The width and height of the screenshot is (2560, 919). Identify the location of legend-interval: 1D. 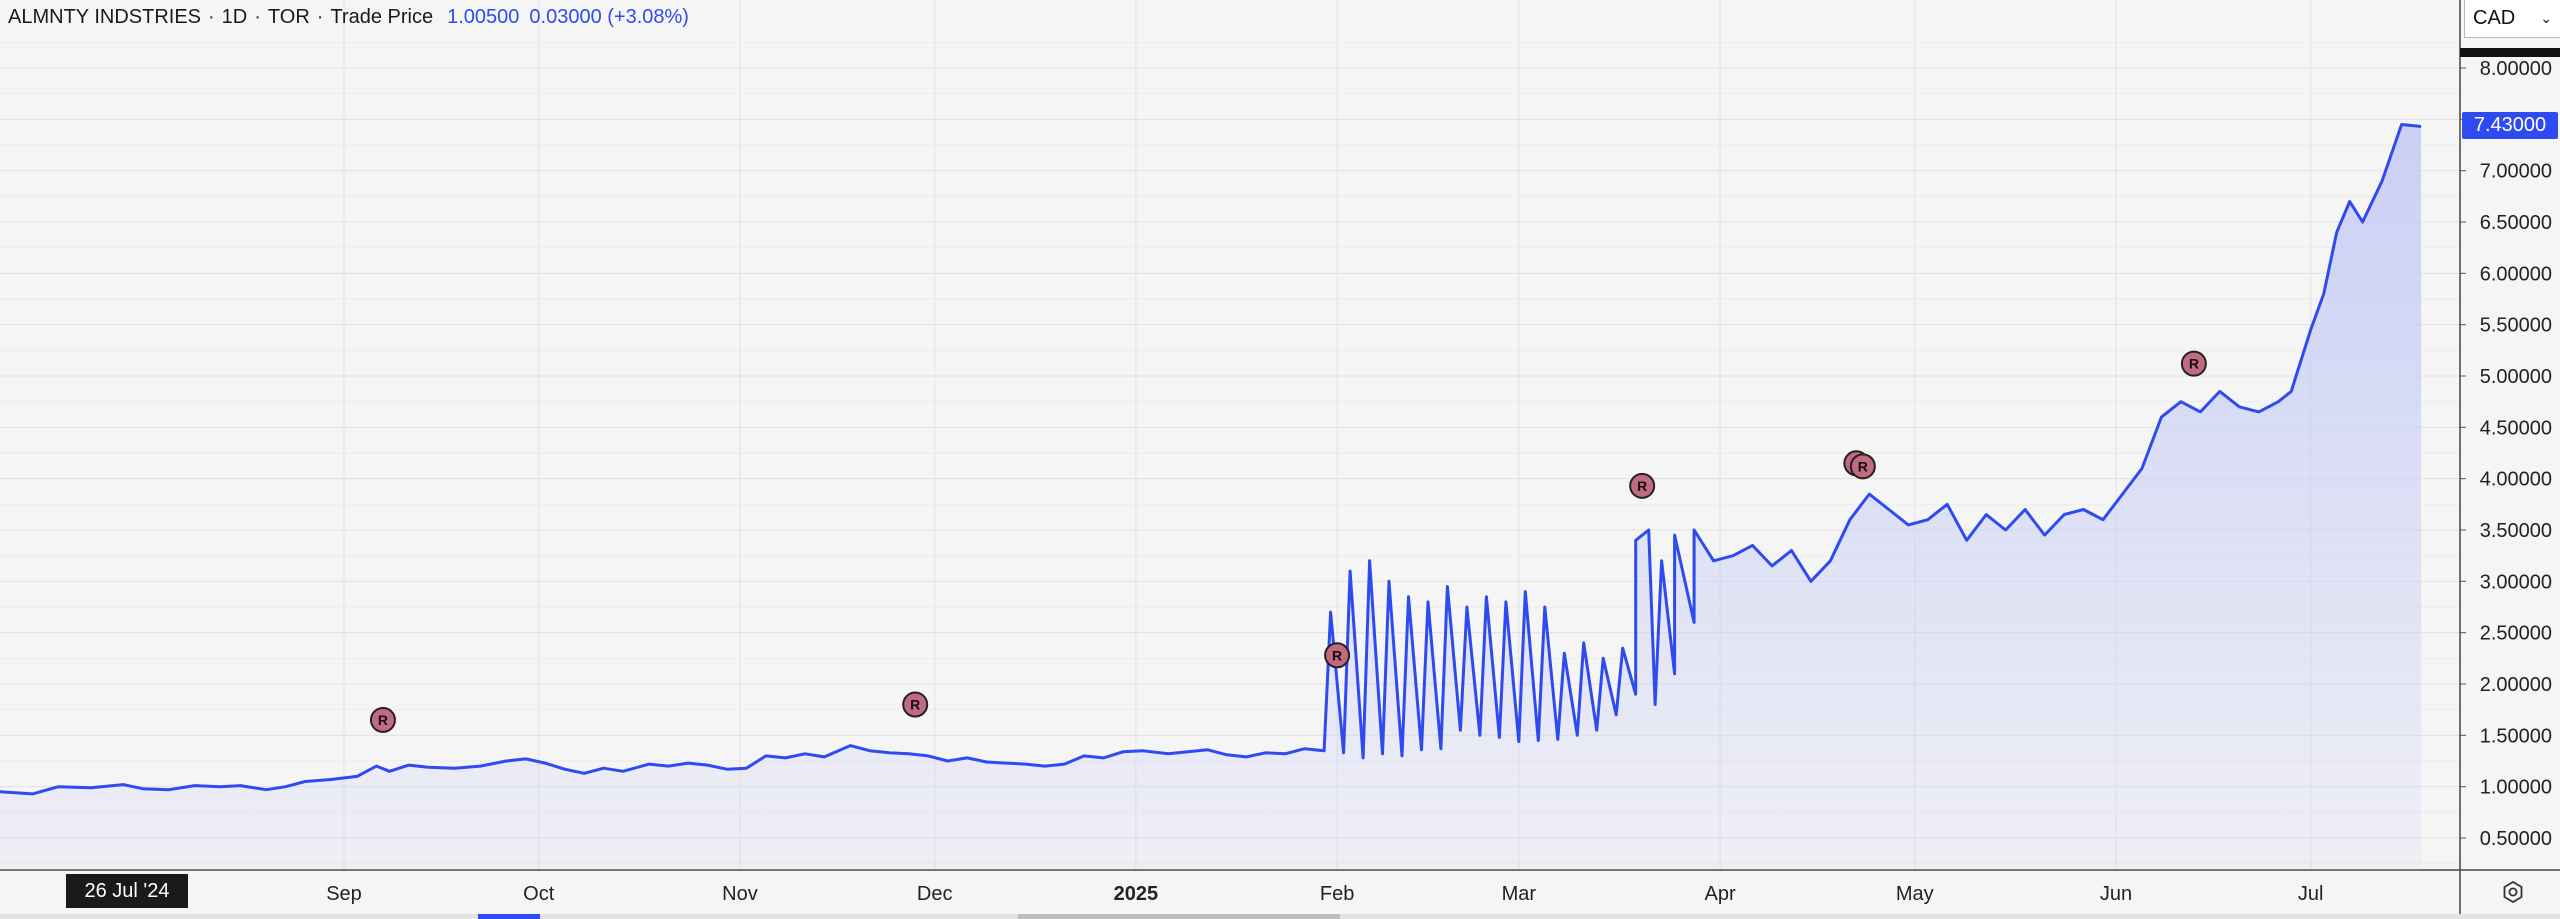
(234, 17).